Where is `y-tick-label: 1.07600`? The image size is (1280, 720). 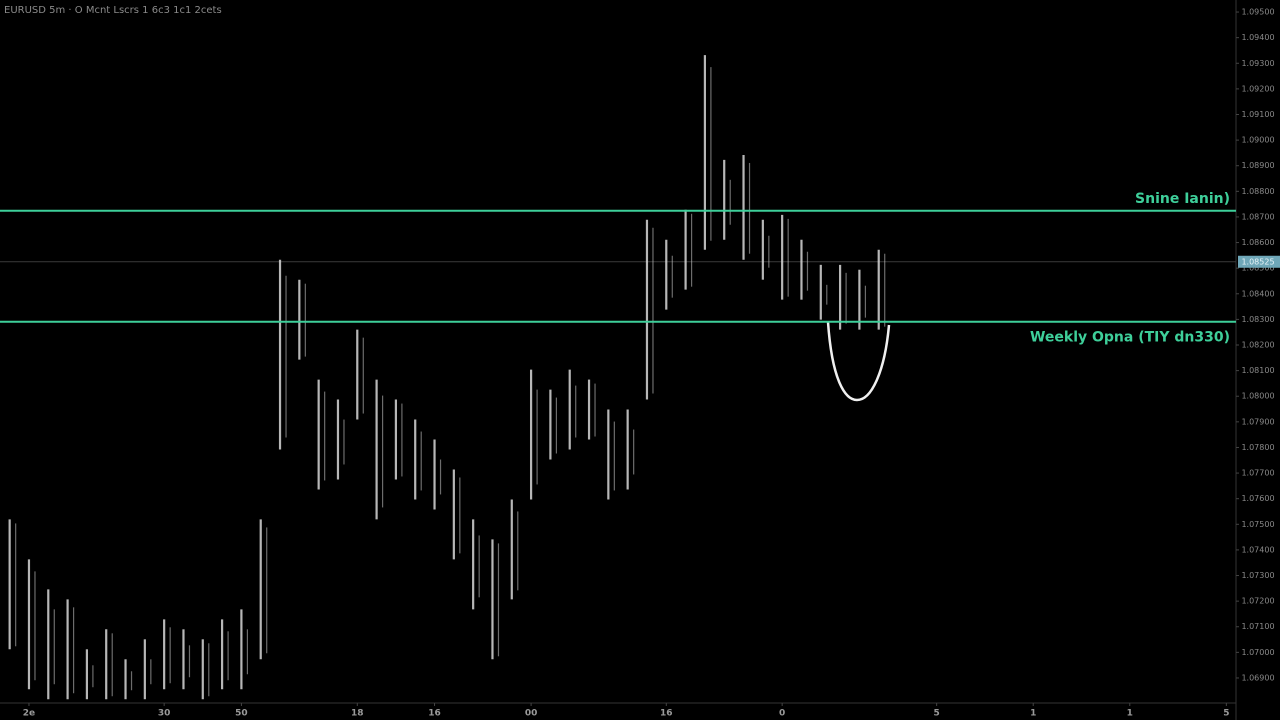 y-tick-label: 1.07600 is located at coordinates (1257, 498).